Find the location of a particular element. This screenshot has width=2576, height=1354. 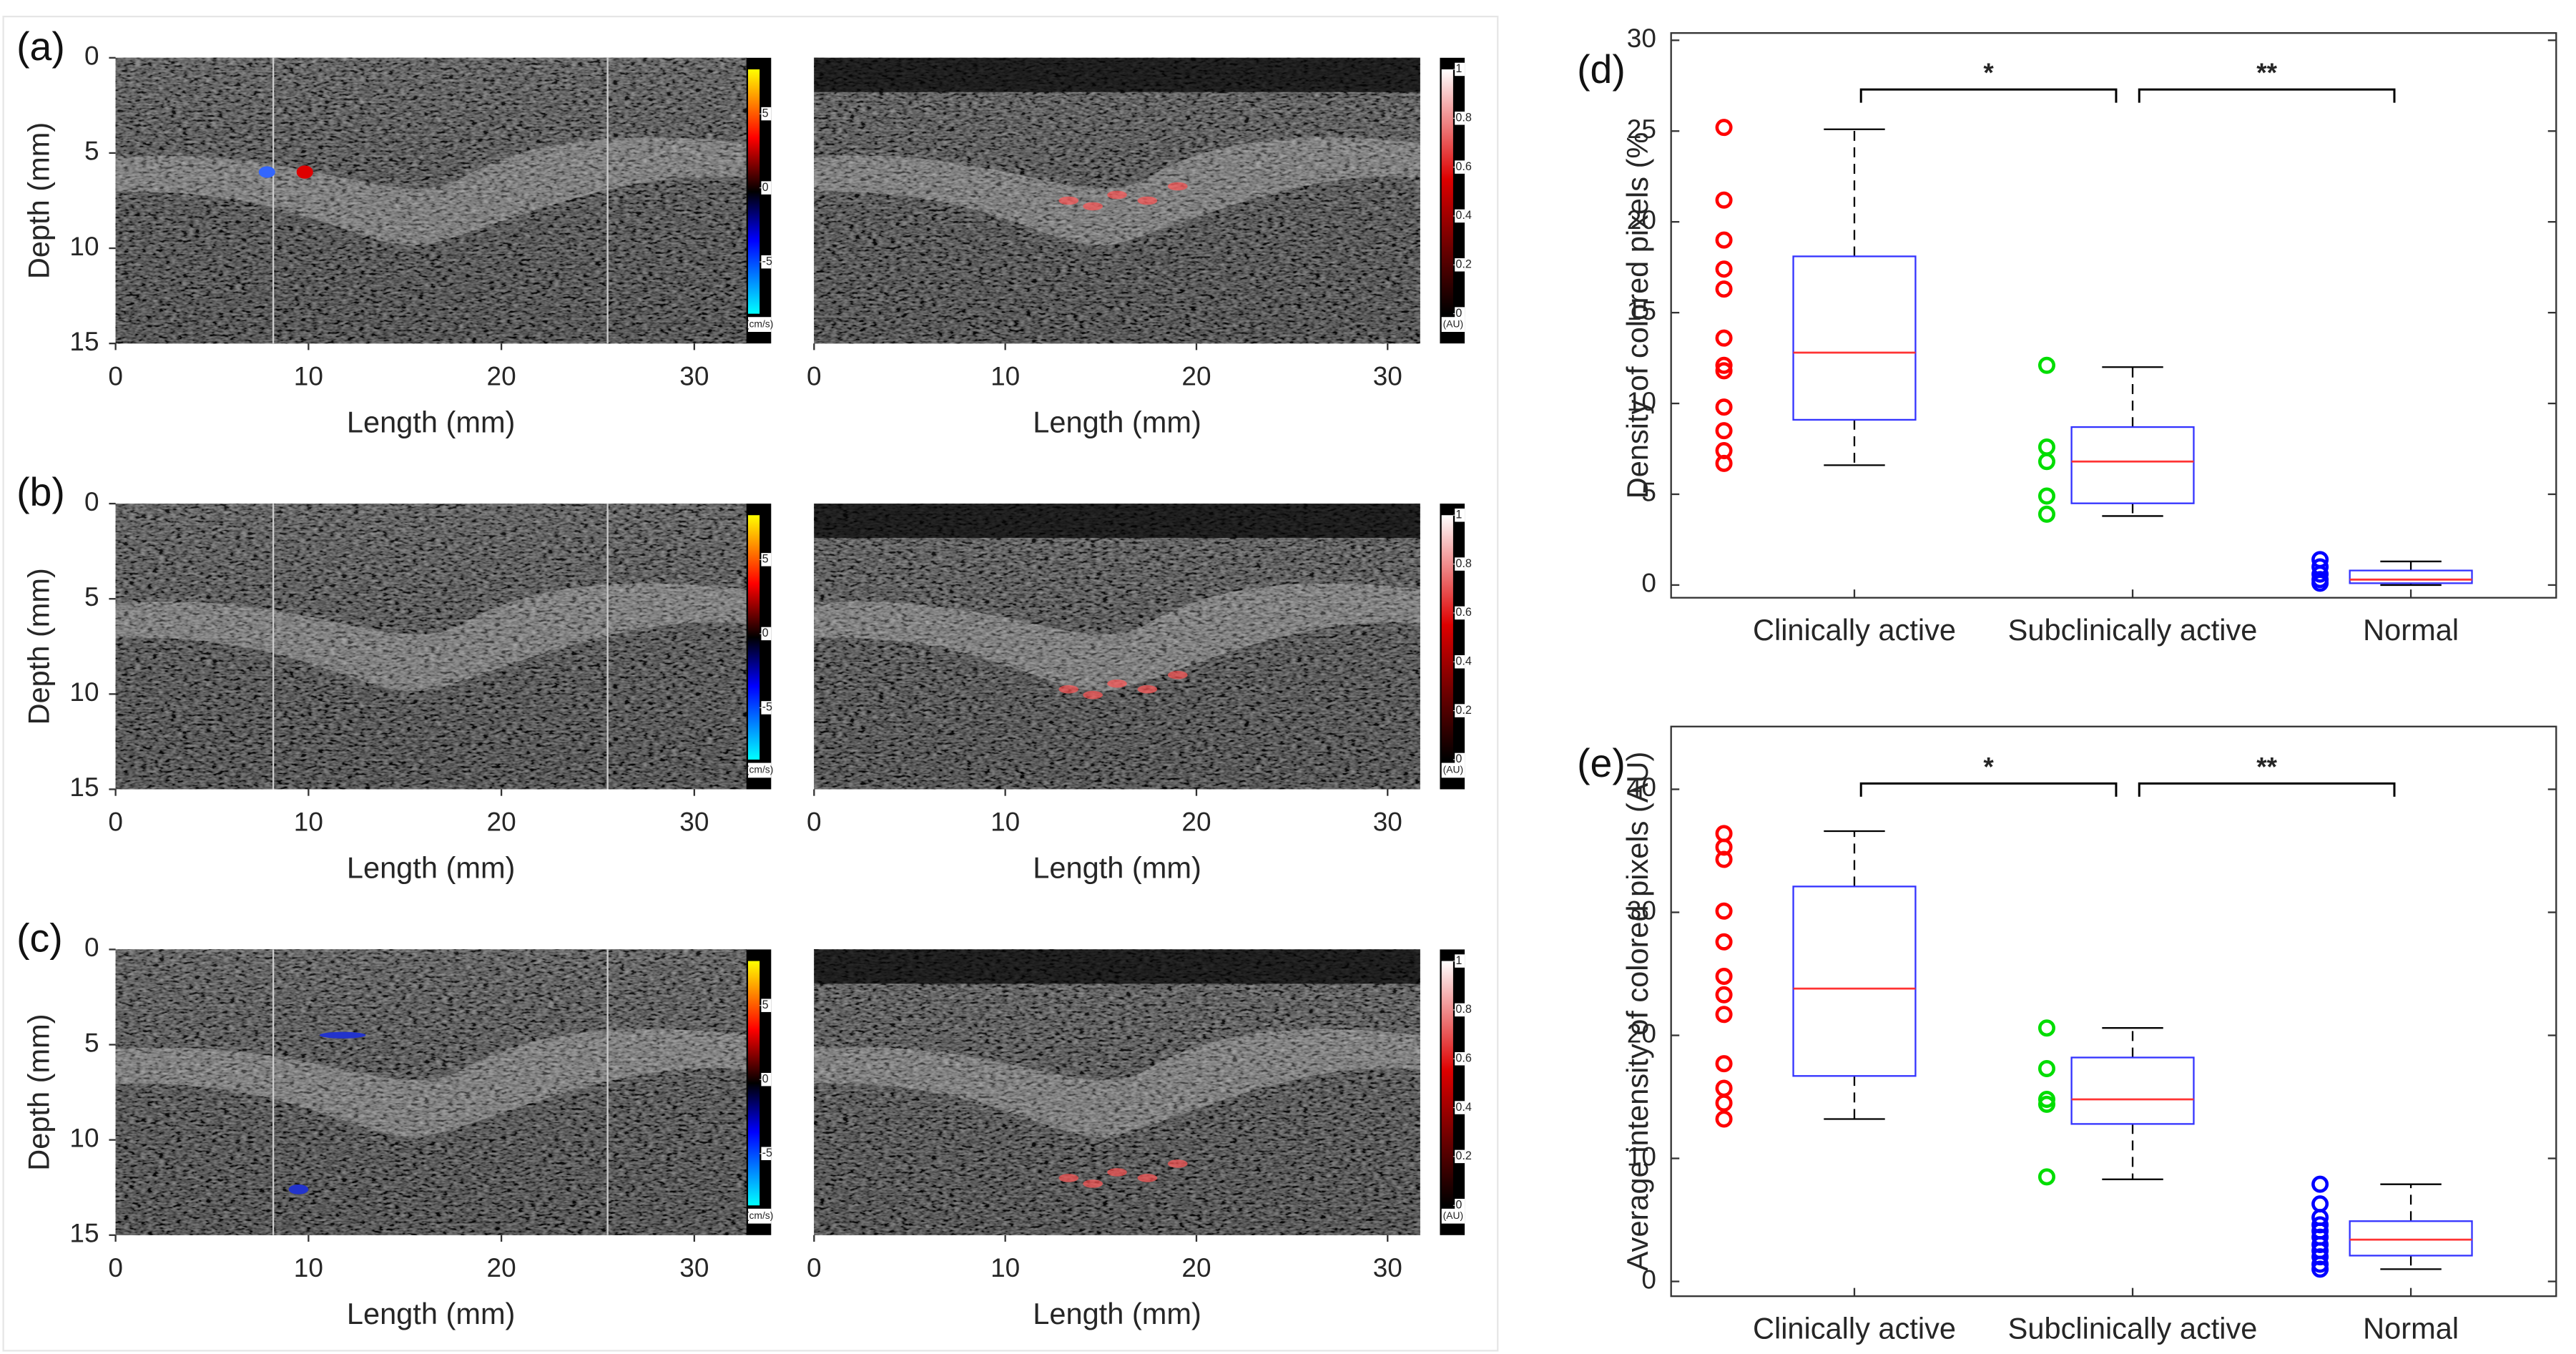

x-tick-label: Normal is located at coordinates (2411, 630).